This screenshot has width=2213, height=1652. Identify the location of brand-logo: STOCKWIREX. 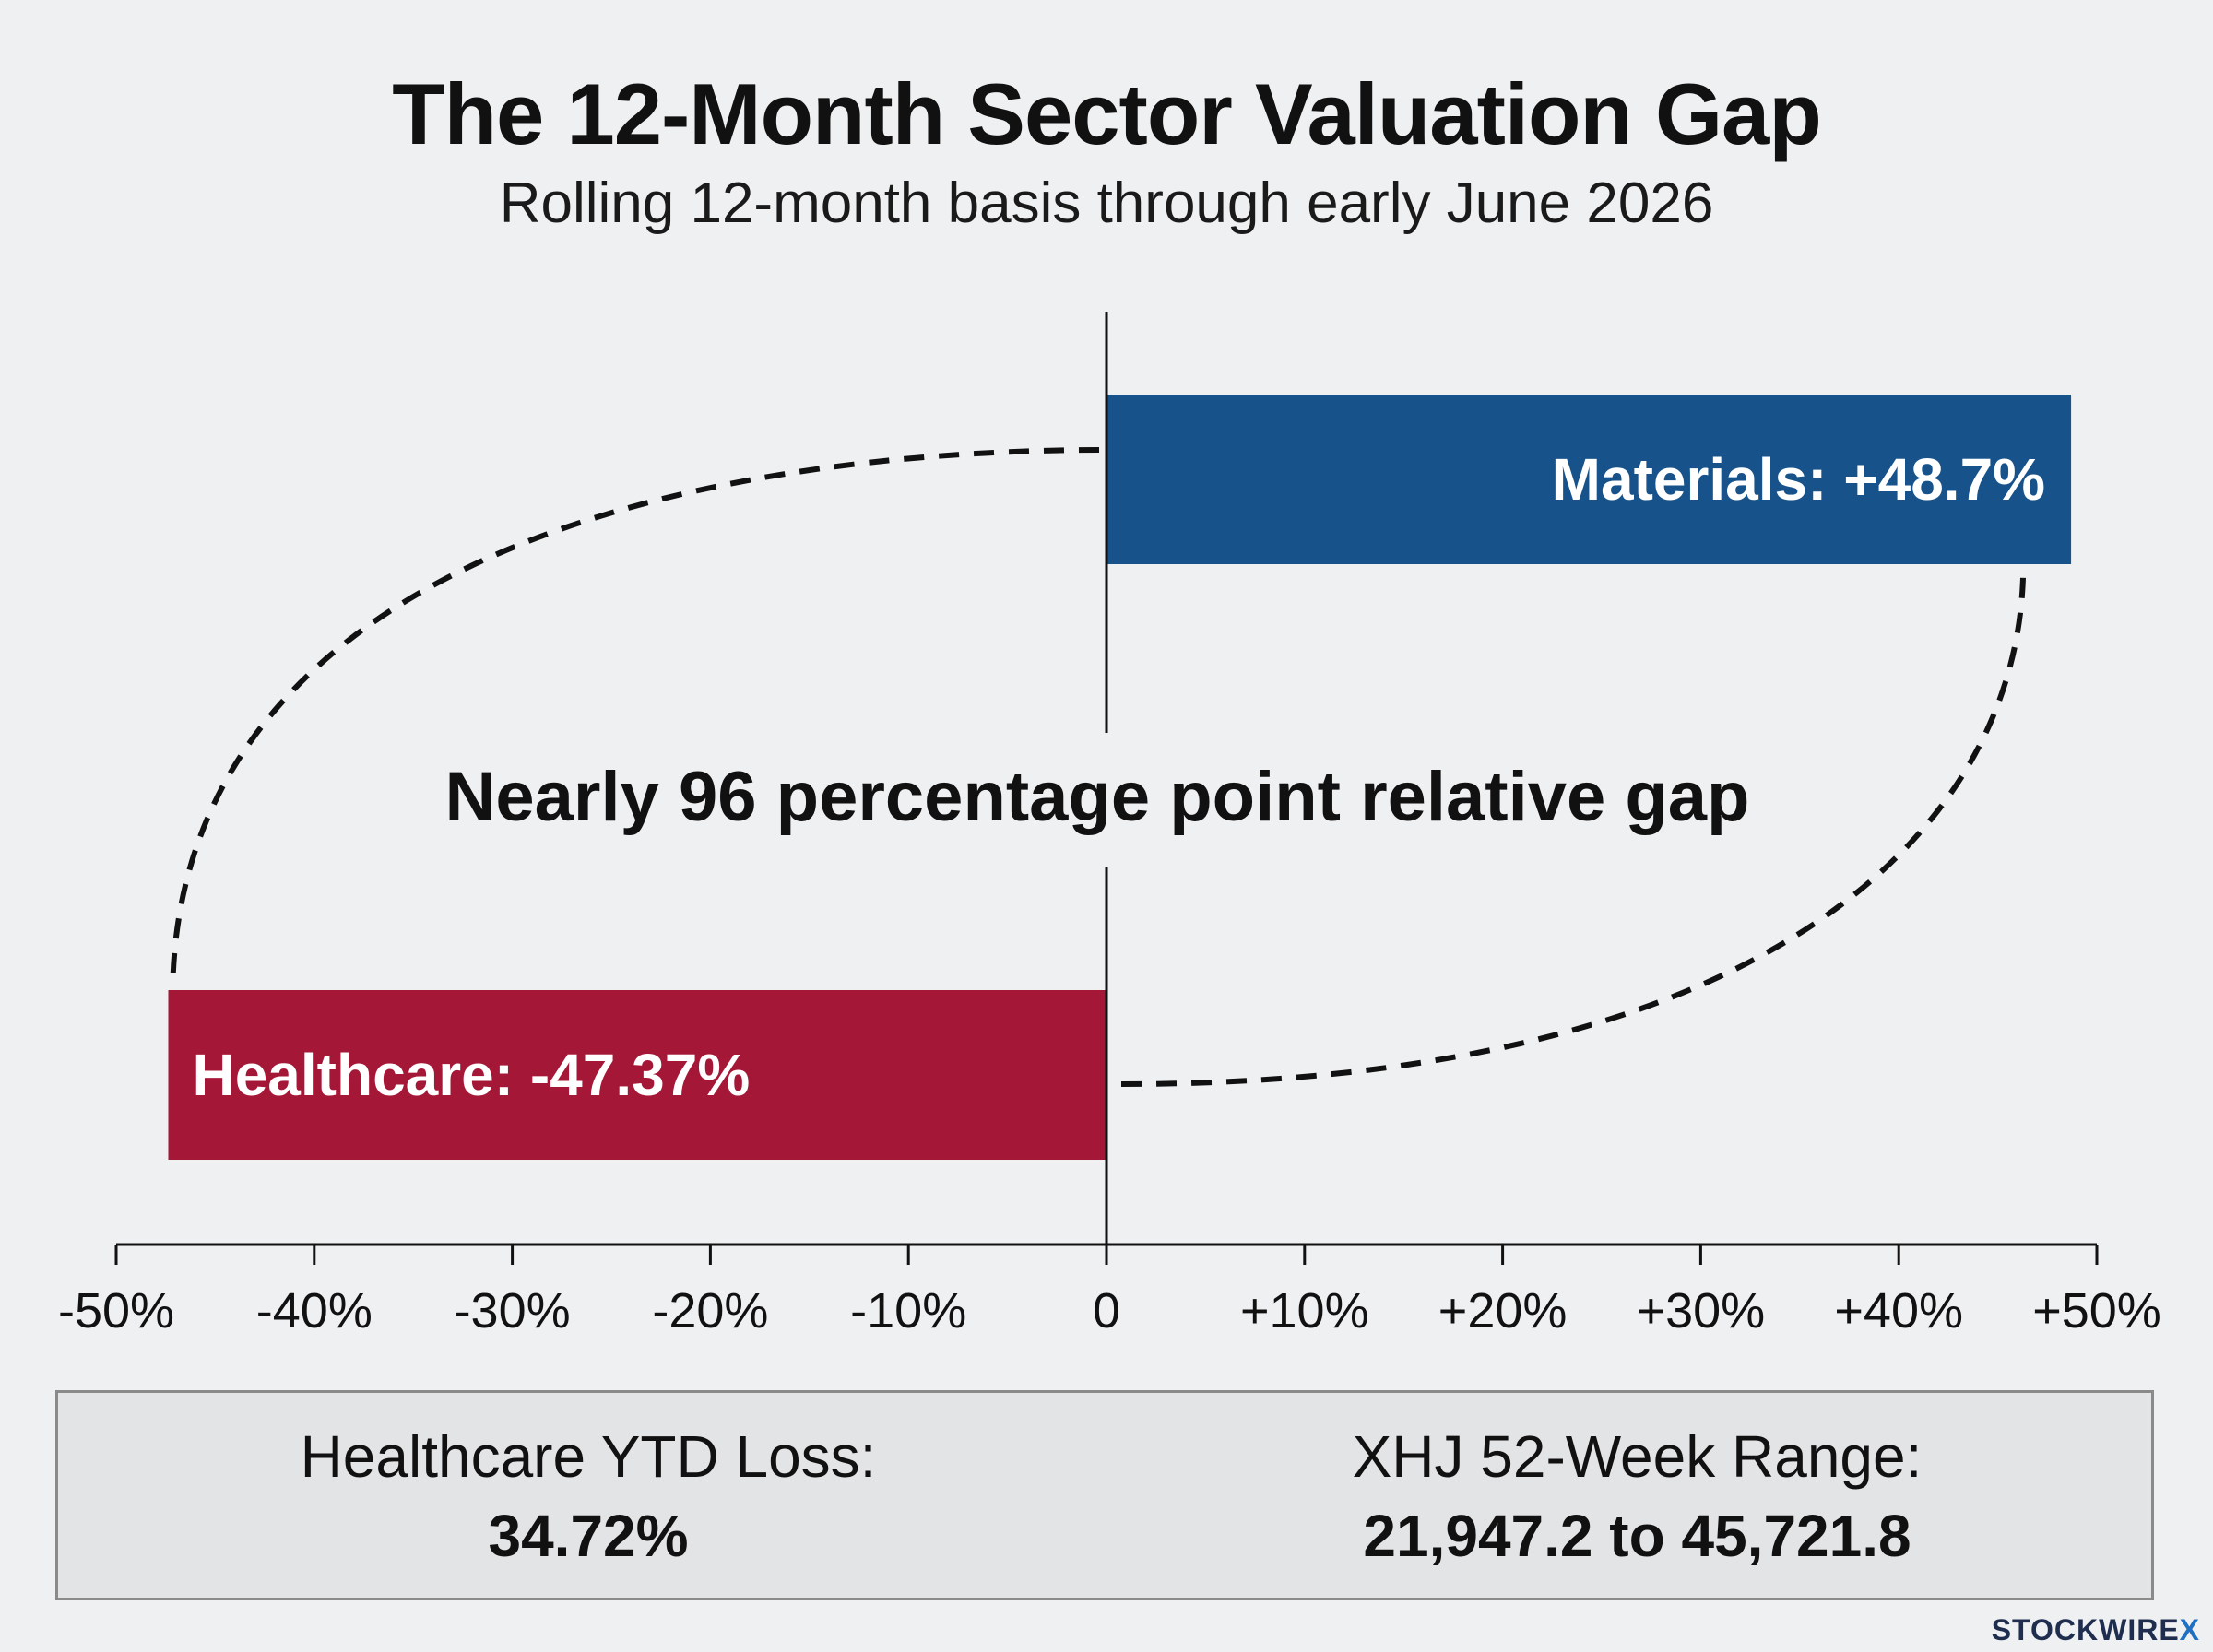
(2096, 1630).